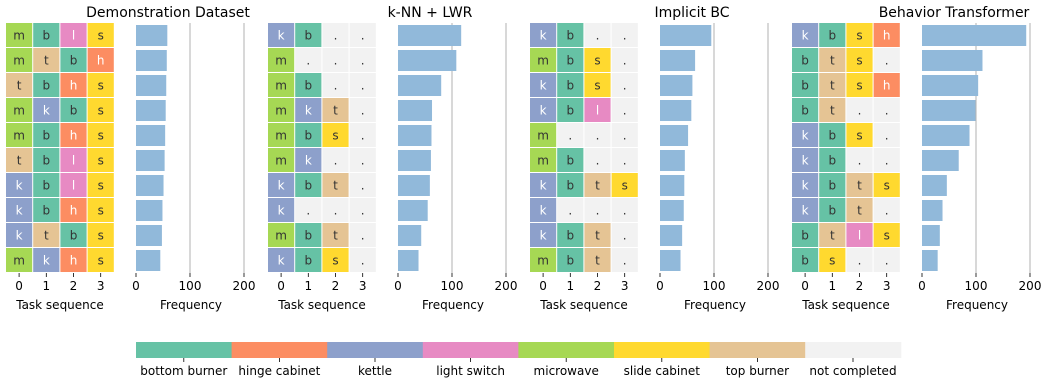 The height and width of the screenshot is (385, 1046). What do you see at coordinates (977, 305) in the screenshot?
I see `x-axis-label: Frequency` at bounding box center [977, 305].